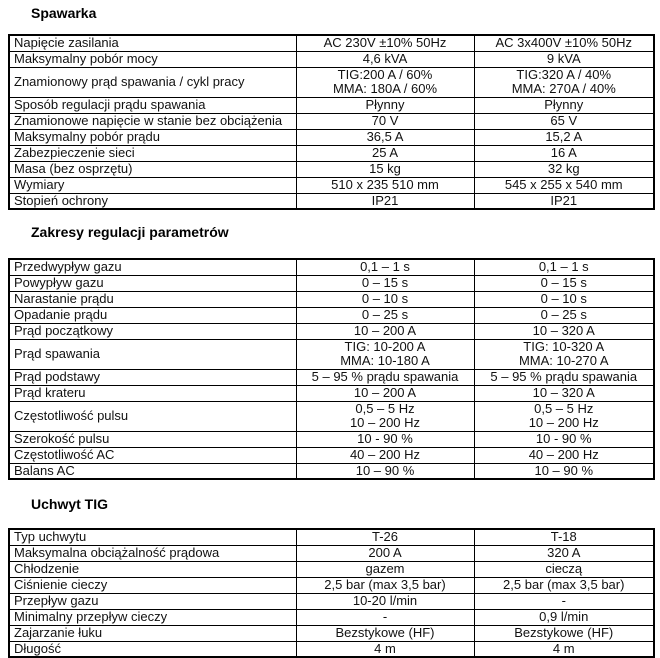 Image resolution: width=660 pixels, height=658 pixels. Describe the element at coordinates (130, 232) in the screenshot. I see `section-heading-zakresy-regulacji: Zakresy regulacji parametrów` at that location.